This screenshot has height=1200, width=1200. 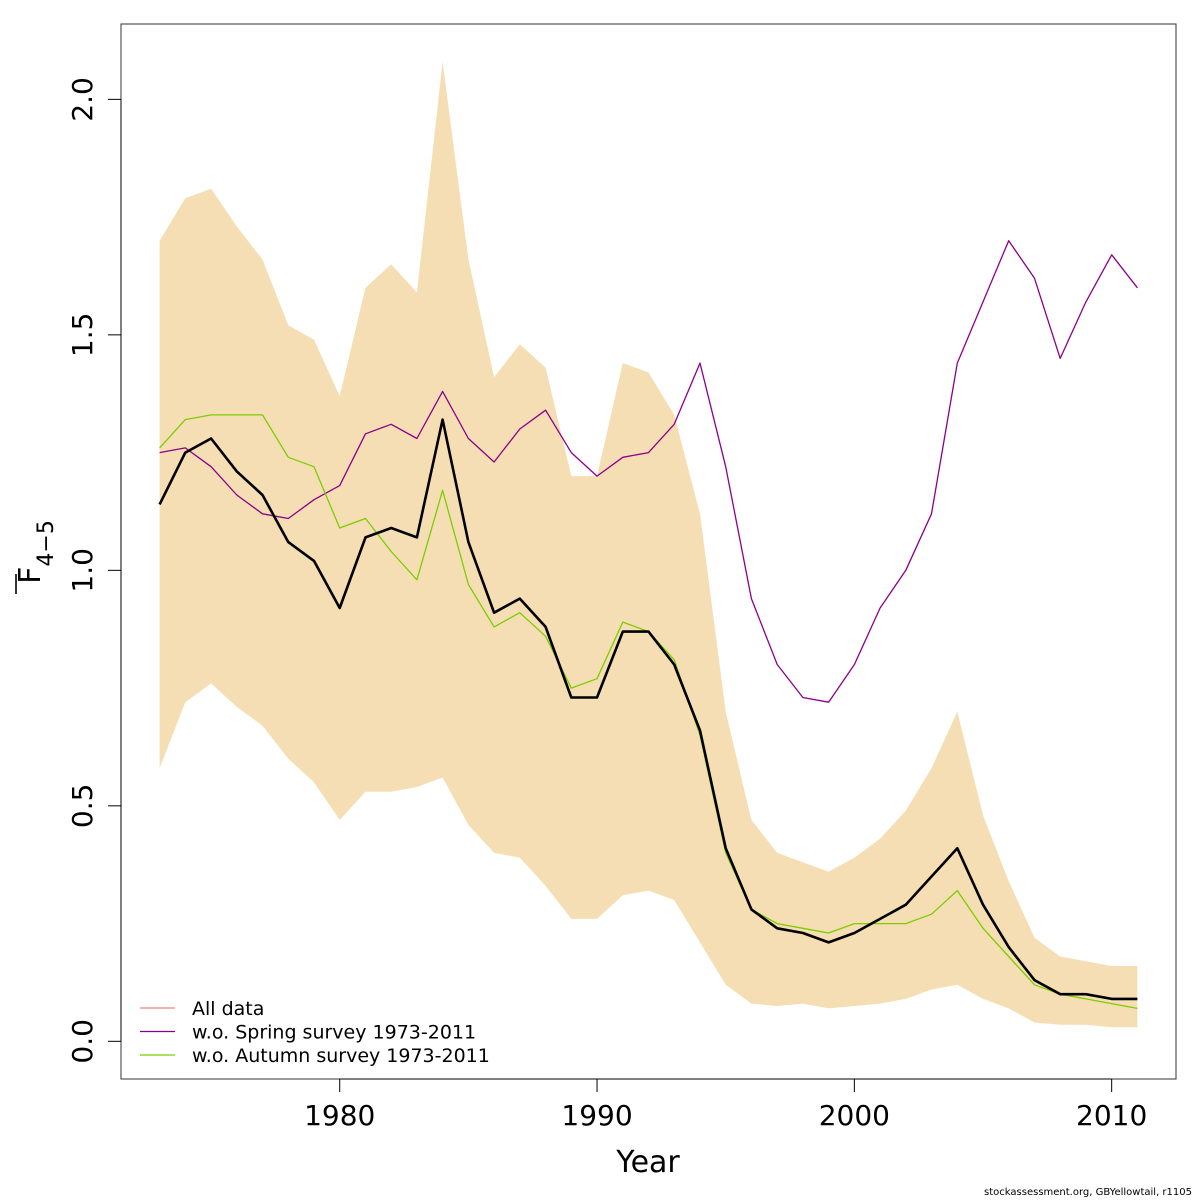 What do you see at coordinates (82, 335) in the screenshot?
I see `y-tick-label: 1.5` at bounding box center [82, 335].